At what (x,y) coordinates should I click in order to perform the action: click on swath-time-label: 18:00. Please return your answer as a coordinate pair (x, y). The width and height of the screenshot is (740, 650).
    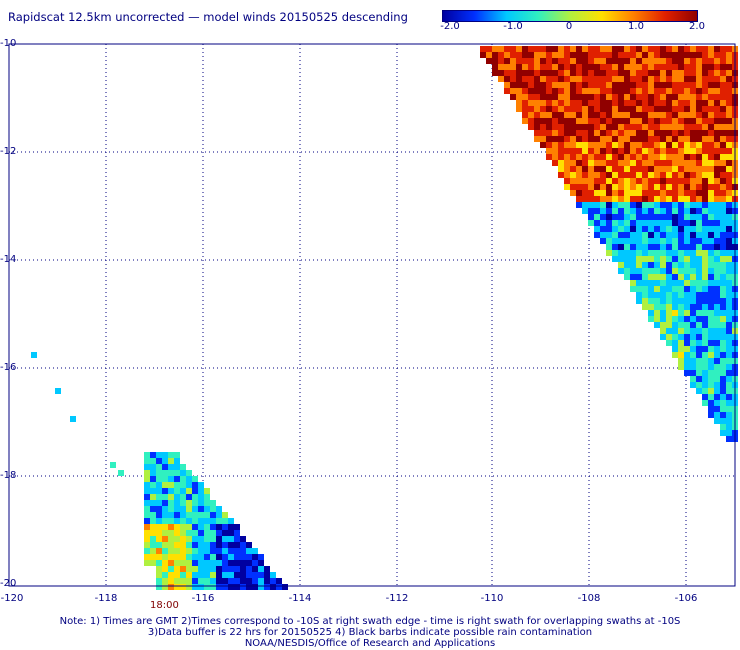
    Looking at the image, I should click on (164, 605).